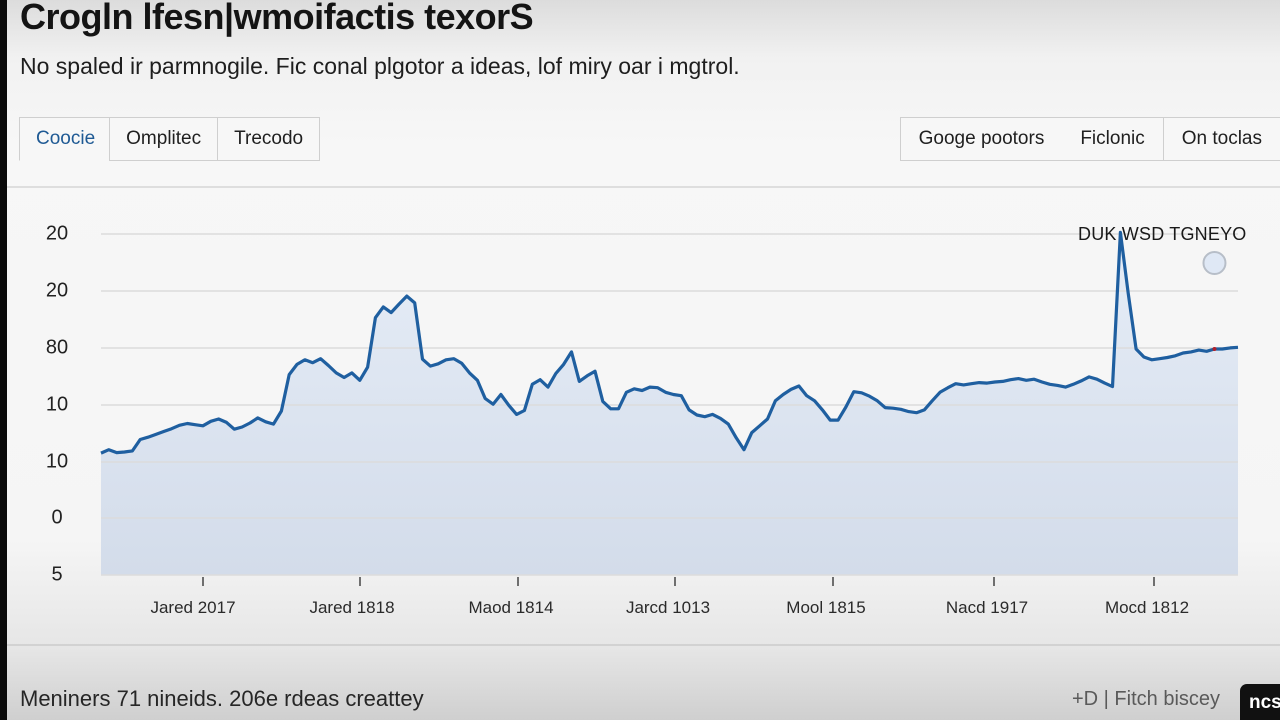 The height and width of the screenshot is (720, 1280). I want to click on x-tick-label: Maod 1814, so click(511, 607).